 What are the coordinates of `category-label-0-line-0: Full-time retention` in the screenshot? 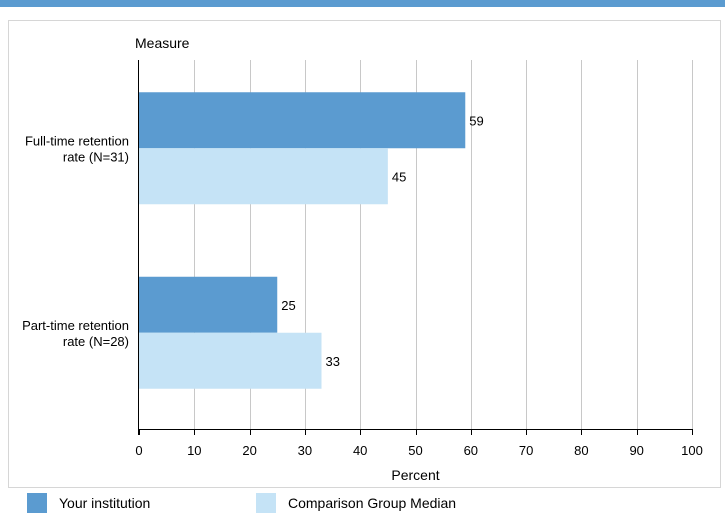 It's located at (77, 140).